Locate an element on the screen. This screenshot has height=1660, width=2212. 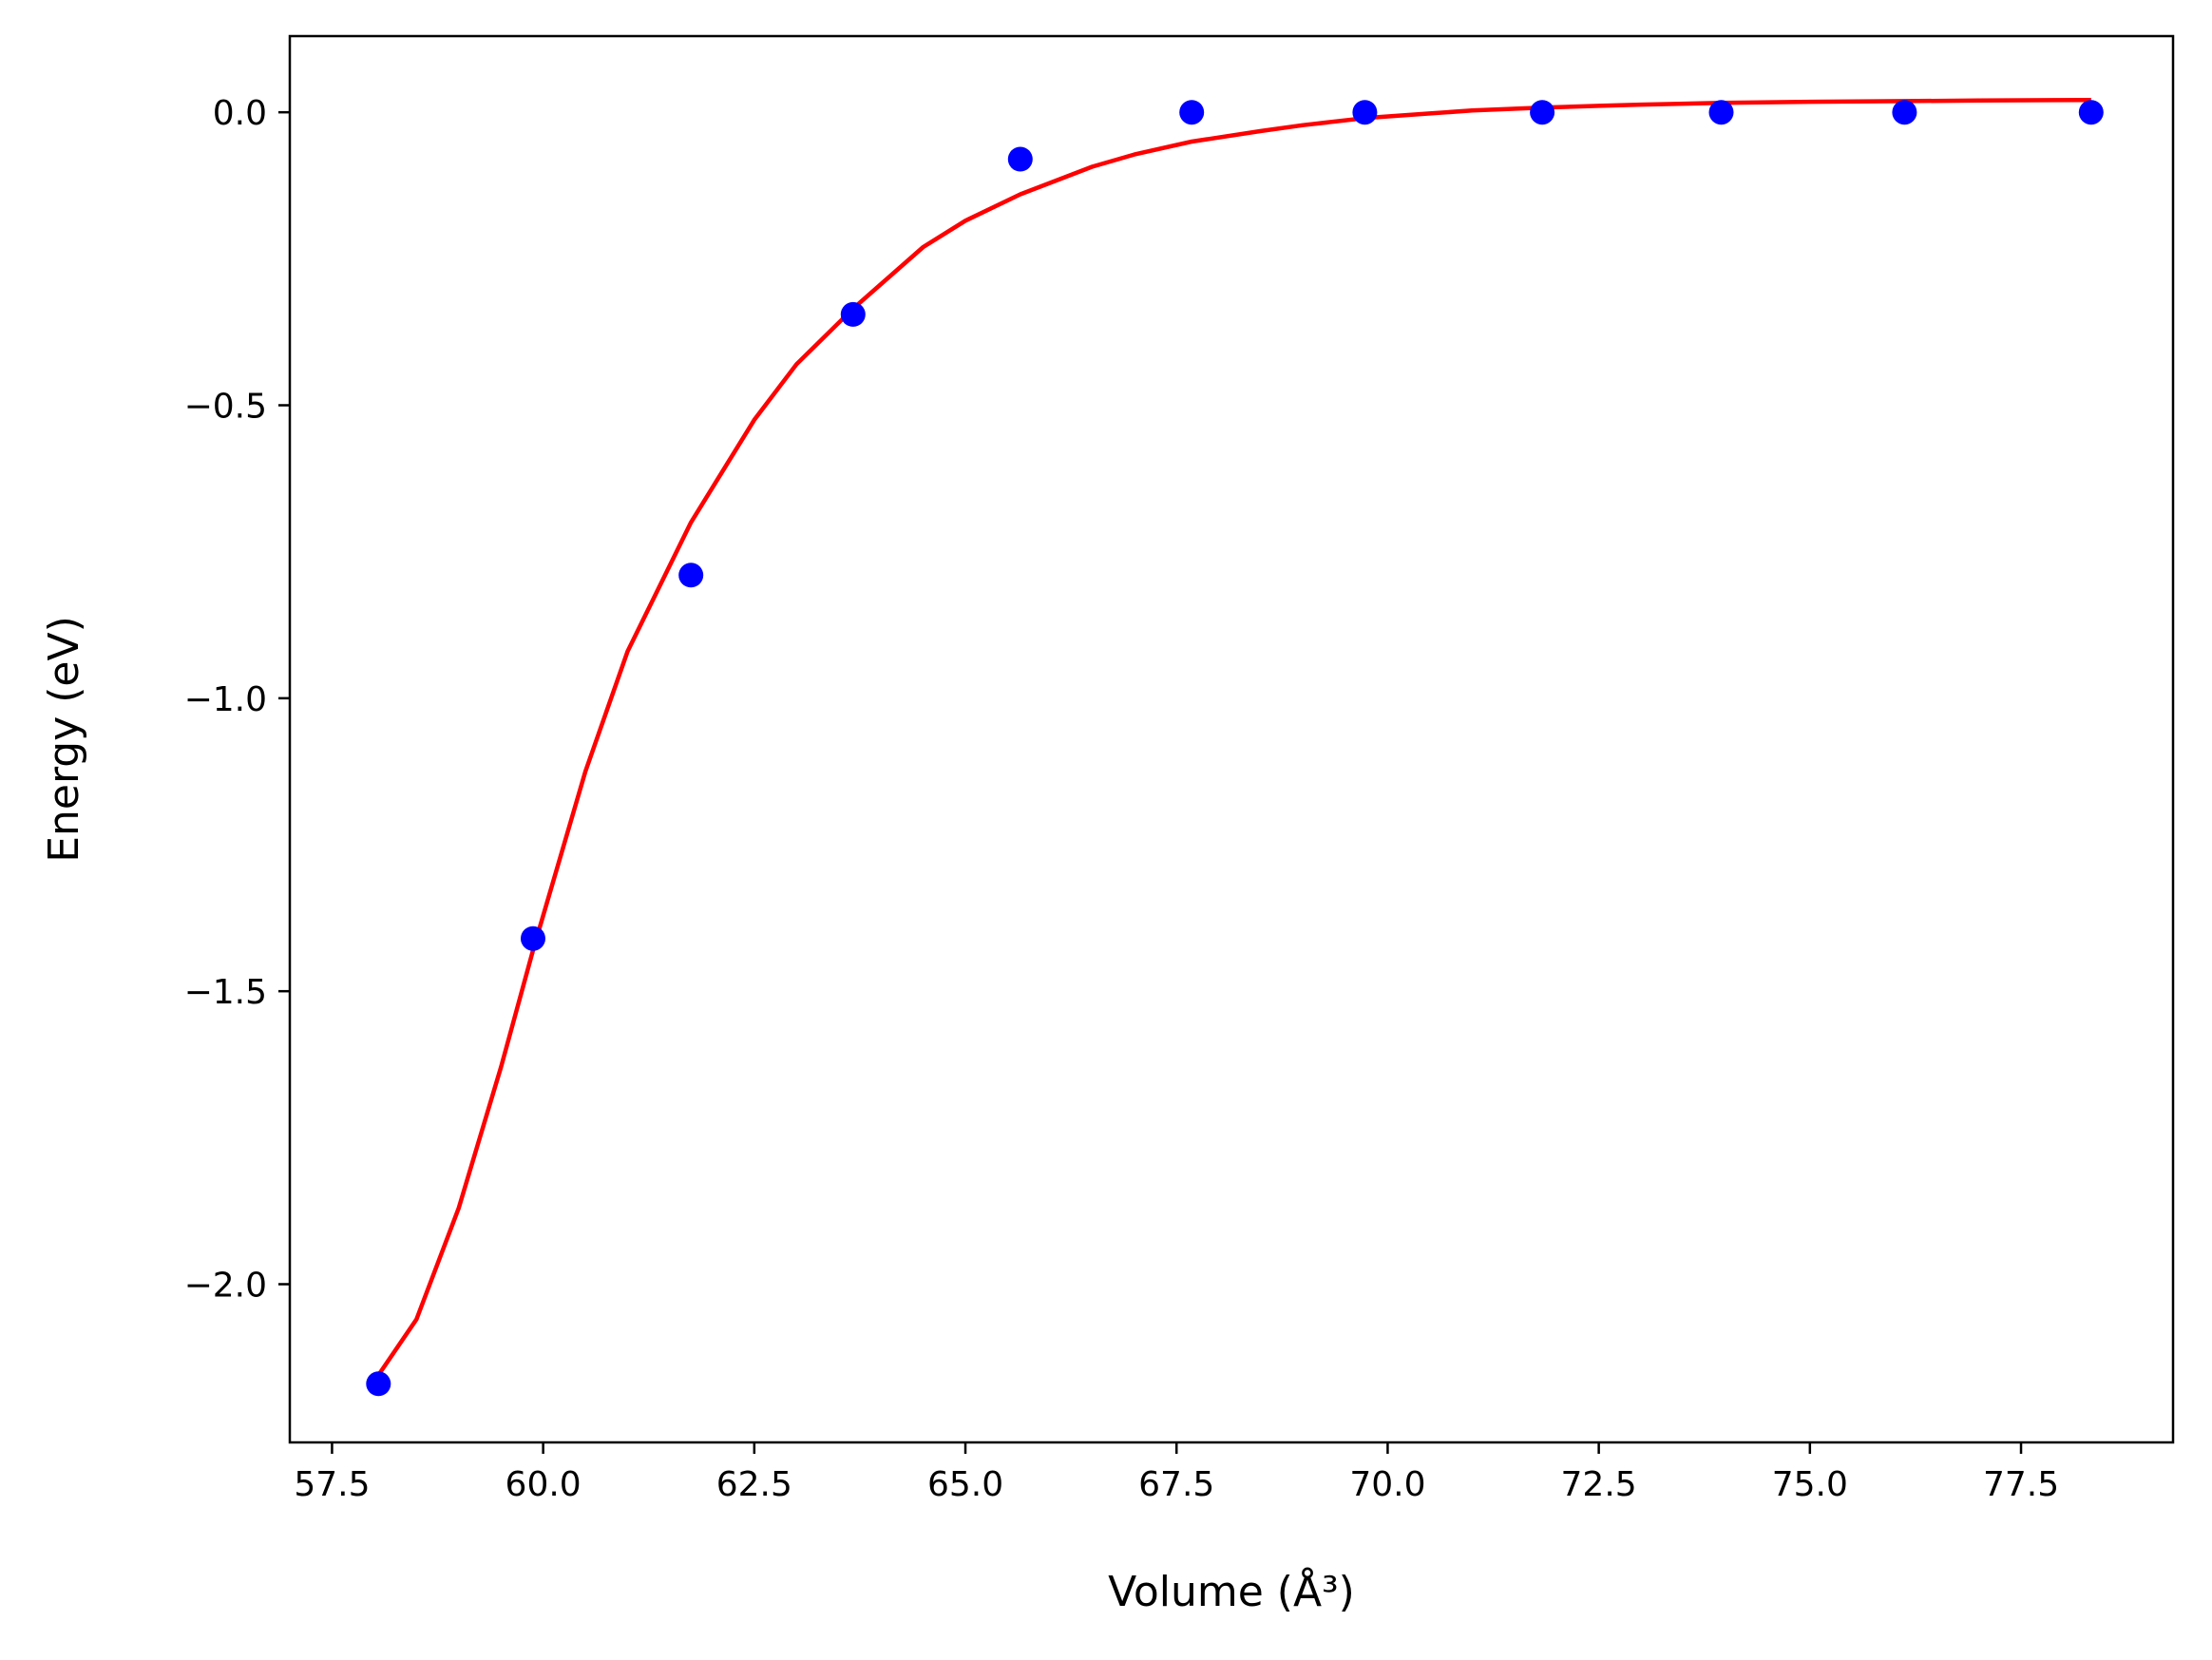
x-tick-label: 77.5 is located at coordinates (2021, 1484).